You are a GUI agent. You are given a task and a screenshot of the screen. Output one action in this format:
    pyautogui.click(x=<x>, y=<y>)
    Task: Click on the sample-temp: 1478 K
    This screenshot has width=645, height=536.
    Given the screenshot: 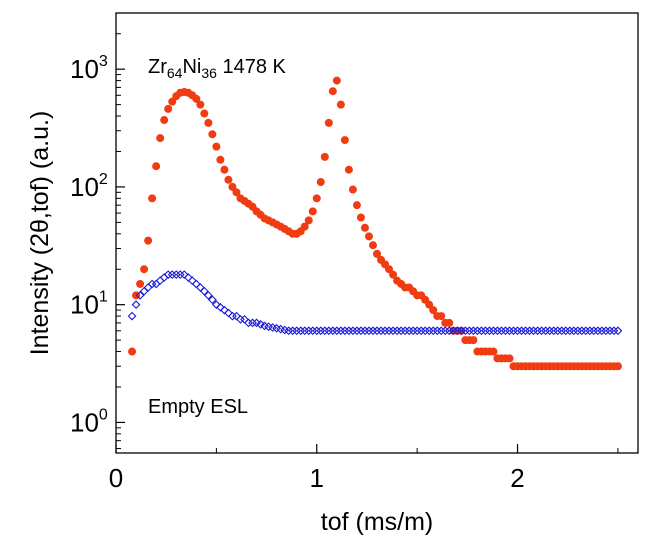 What is the action you would take?
    pyautogui.click(x=252, y=67)
    